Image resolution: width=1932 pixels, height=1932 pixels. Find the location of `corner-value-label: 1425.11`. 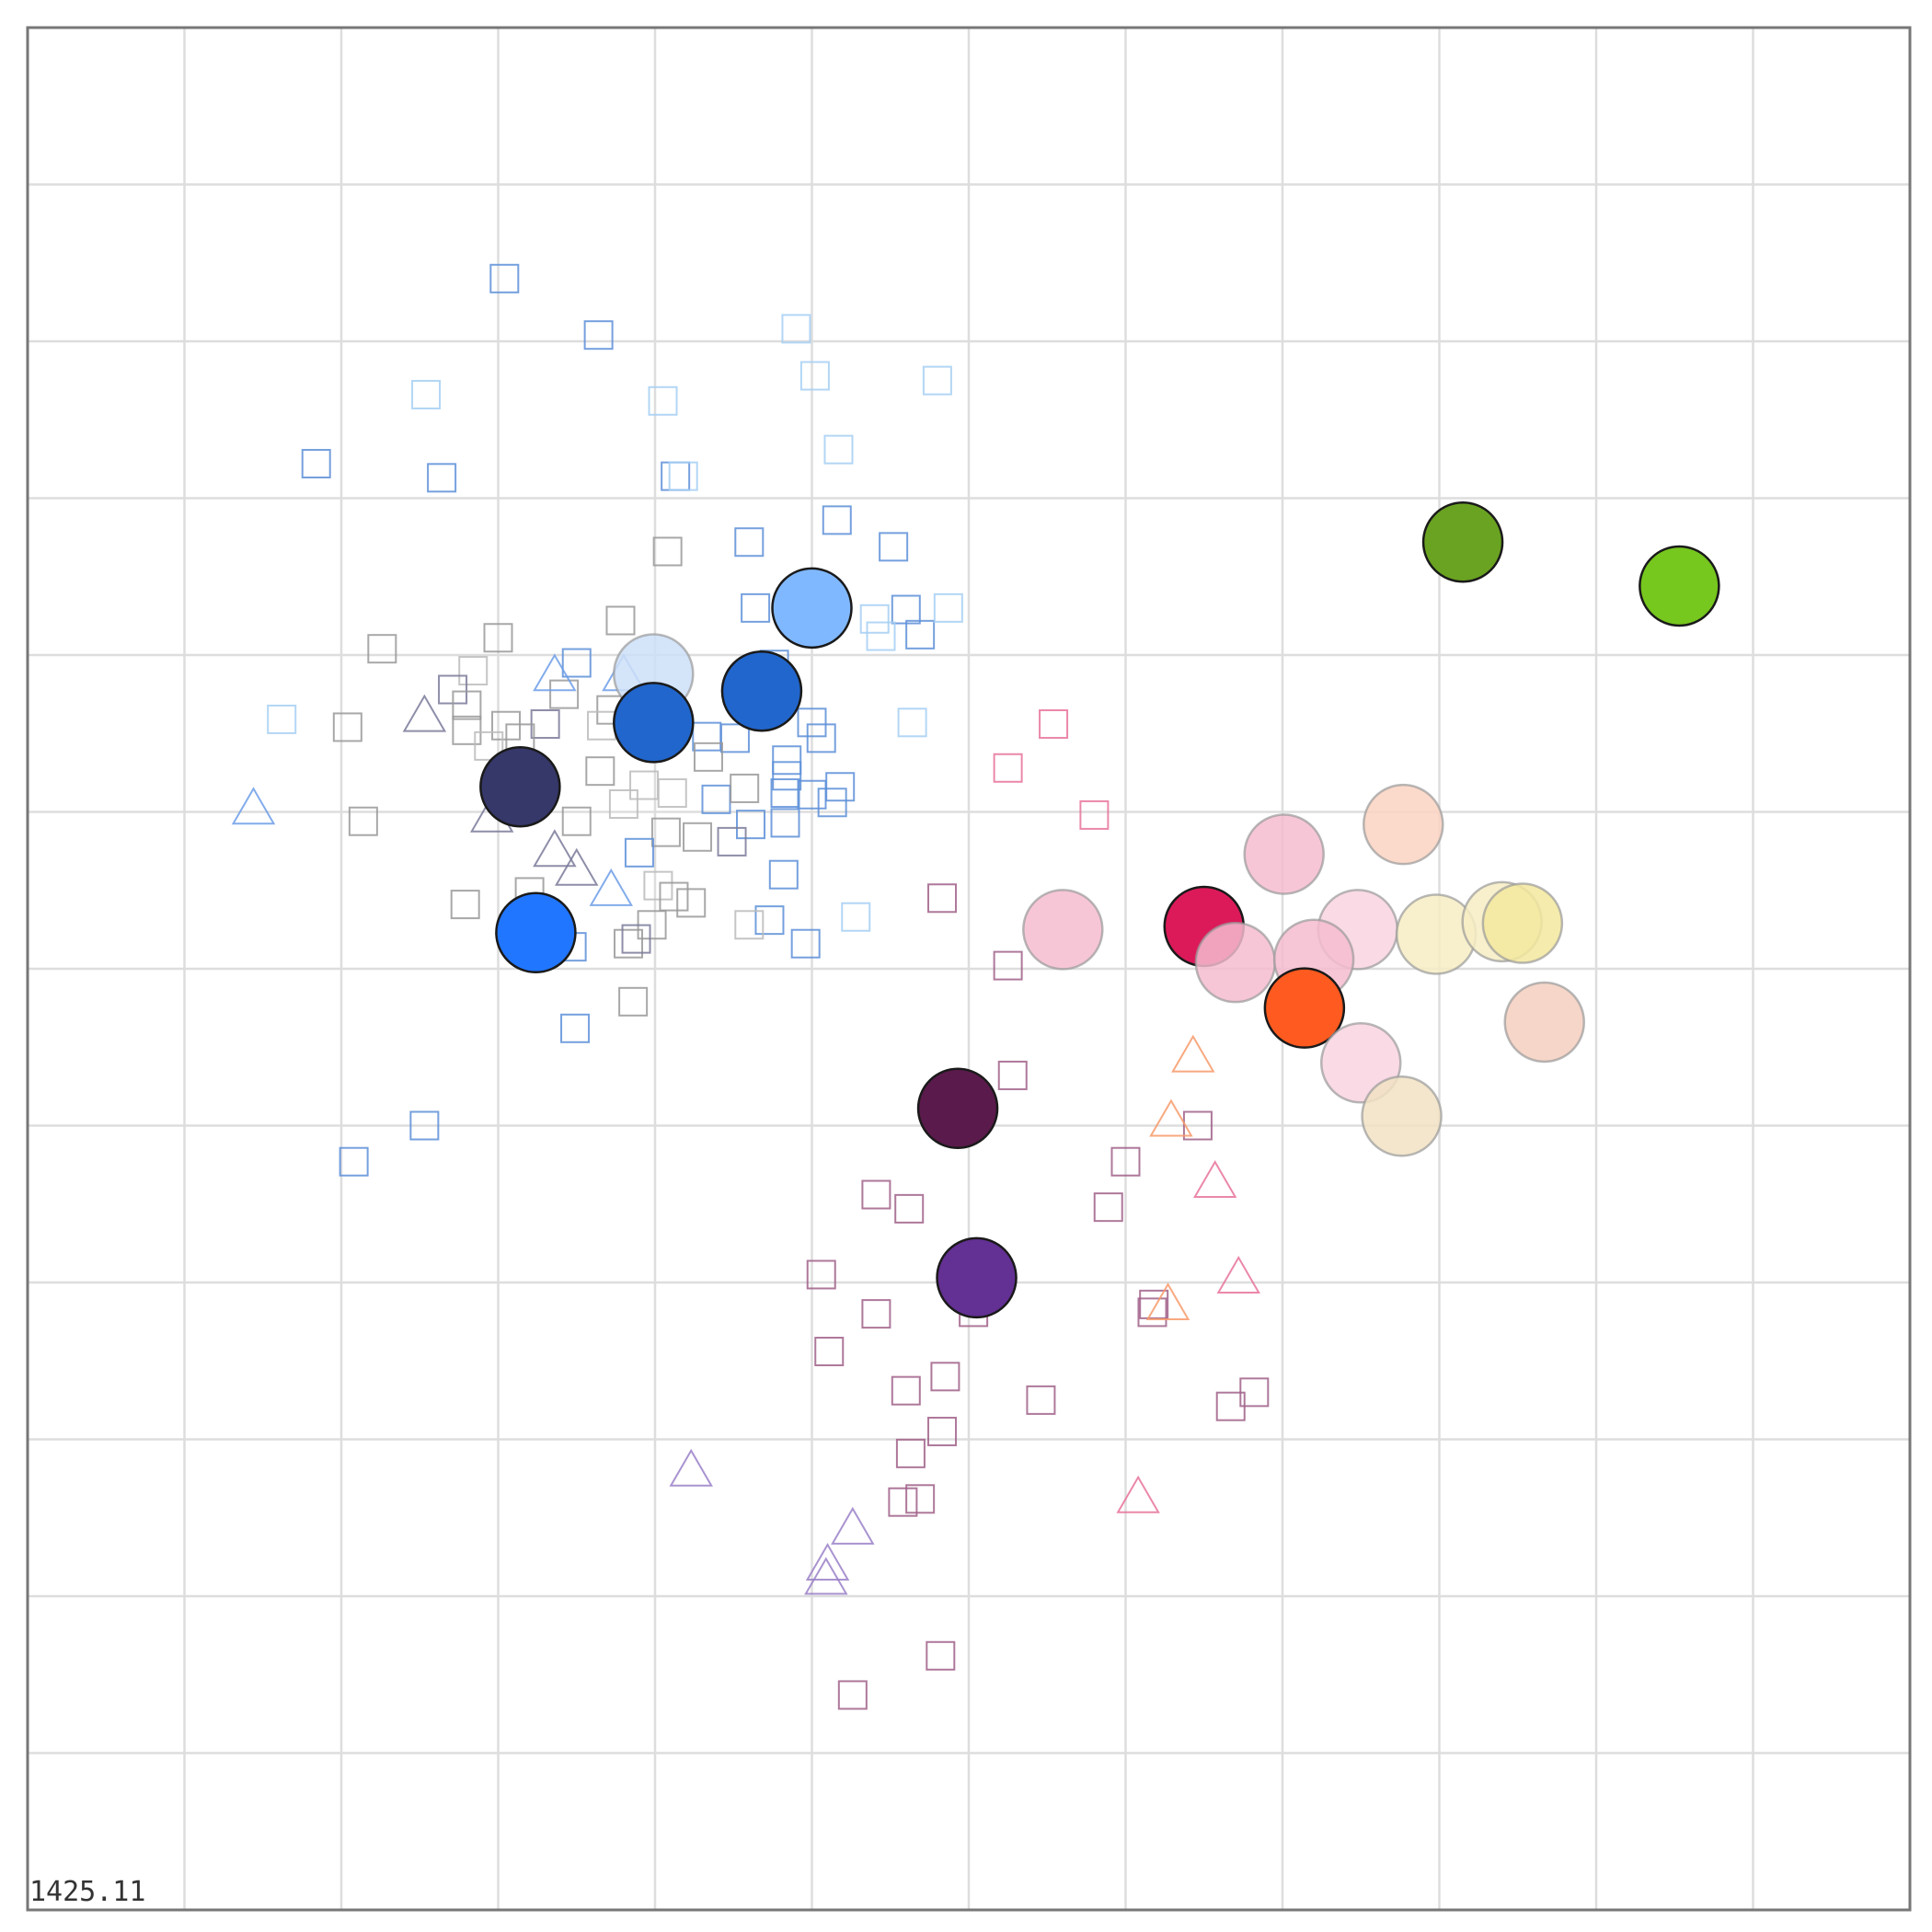

corner-value-label: 1425.11 is located at coordinates (87, 1892).